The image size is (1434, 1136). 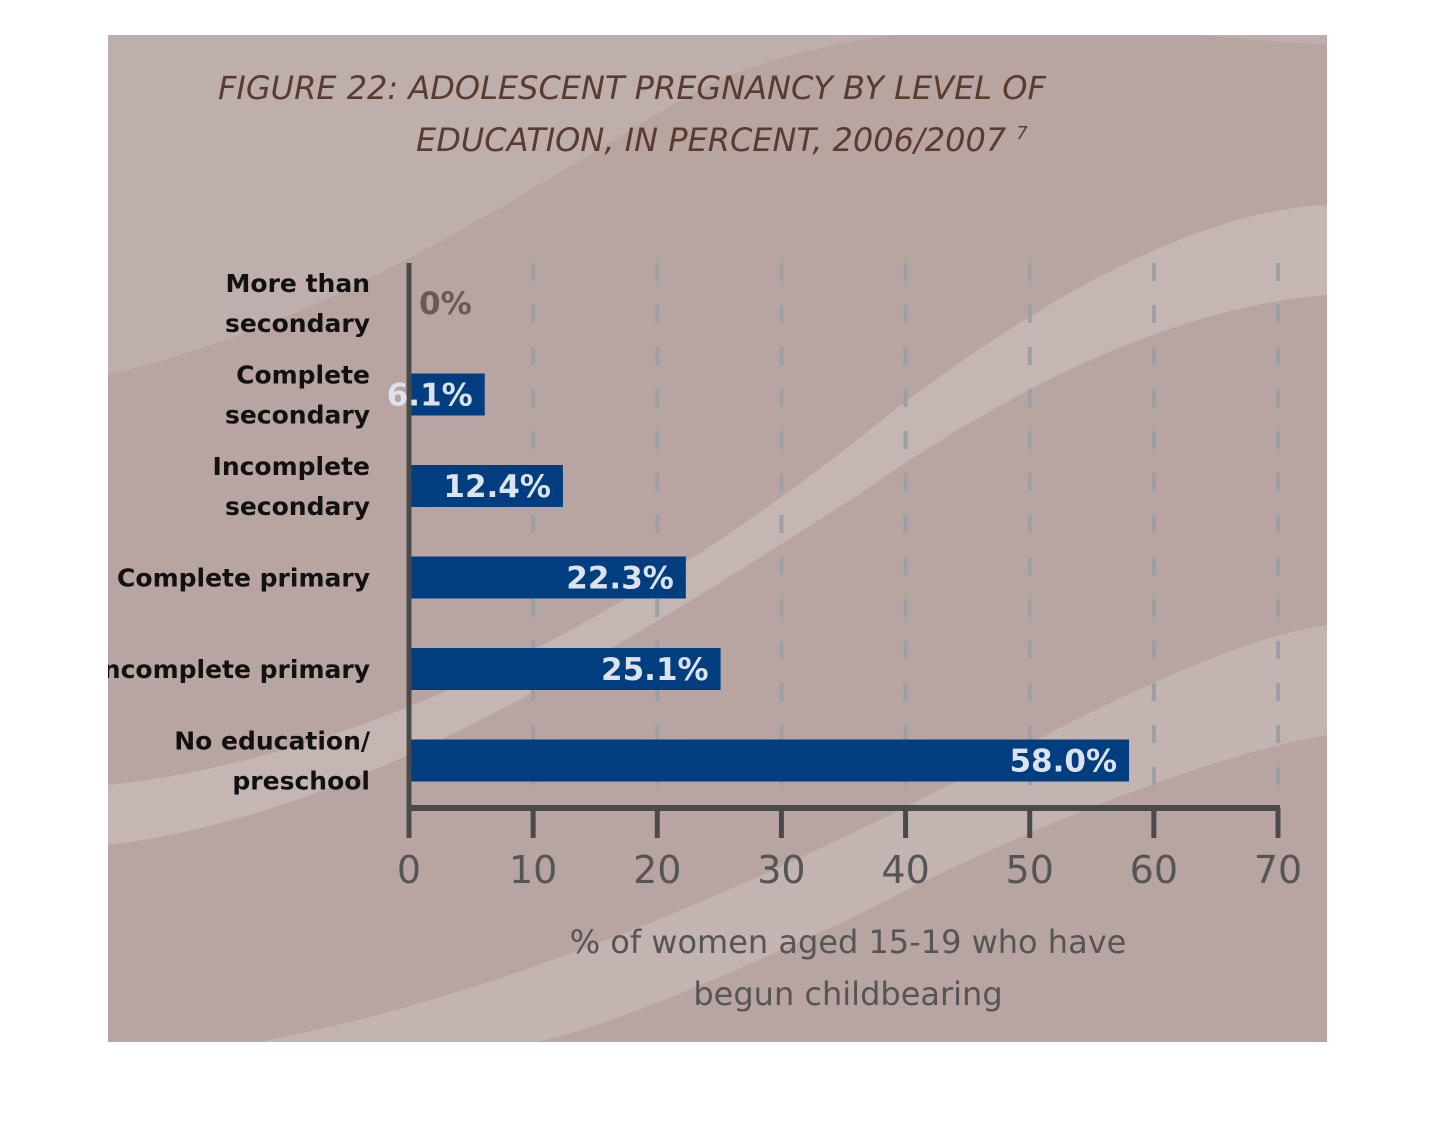 I want to click on chart-title-text: EDUCATION, IN PERCENT, 2006/2007, so click(x=711, y=140).